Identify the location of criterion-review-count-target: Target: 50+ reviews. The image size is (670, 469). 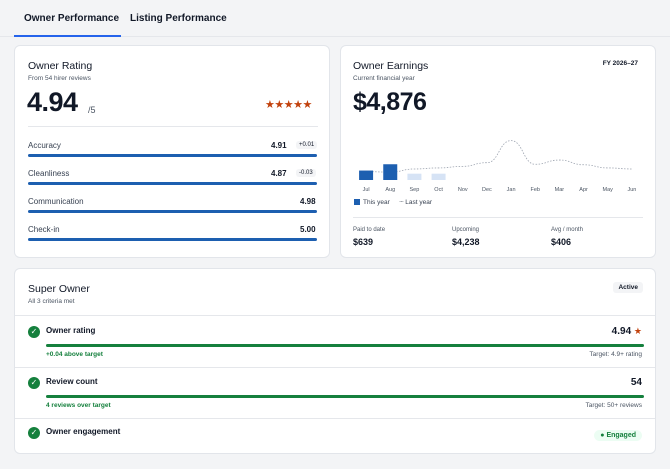
(613, 405).